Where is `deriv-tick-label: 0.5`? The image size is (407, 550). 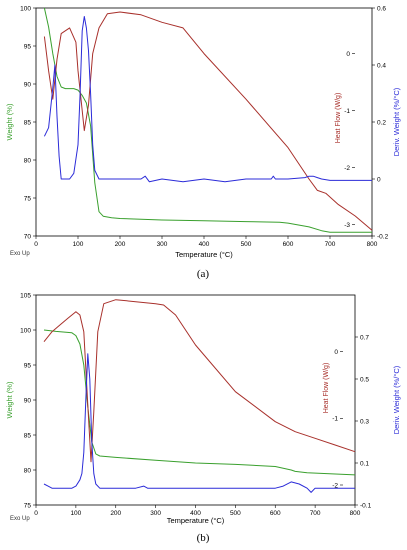 deriv-tick-label: 0.5 is located at coordinates (364, 379).